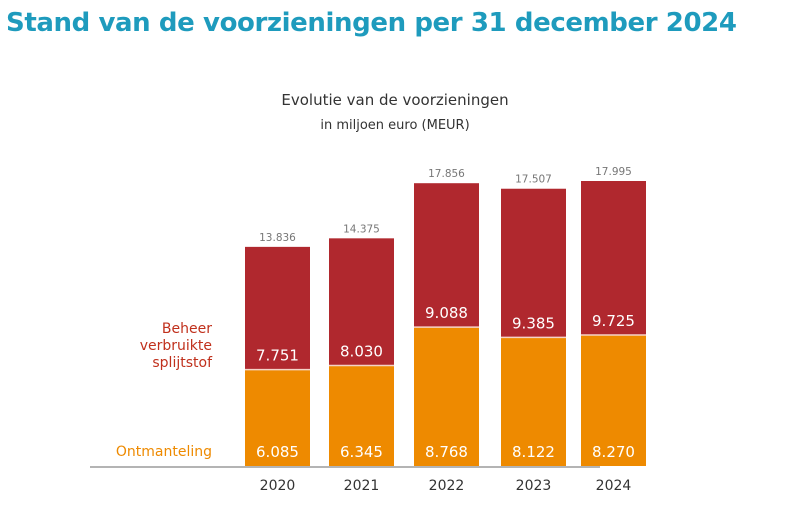 The height and width of the screenshot is (505, 800). I want to click on total-label-2020: 13.836, so click(277, 238).